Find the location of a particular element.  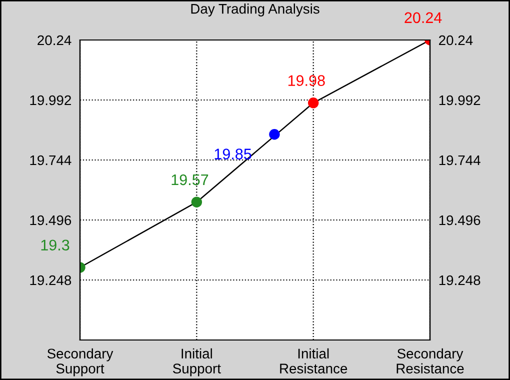

y2-tick-label: 19.992 is located at coordinates (459, 100).